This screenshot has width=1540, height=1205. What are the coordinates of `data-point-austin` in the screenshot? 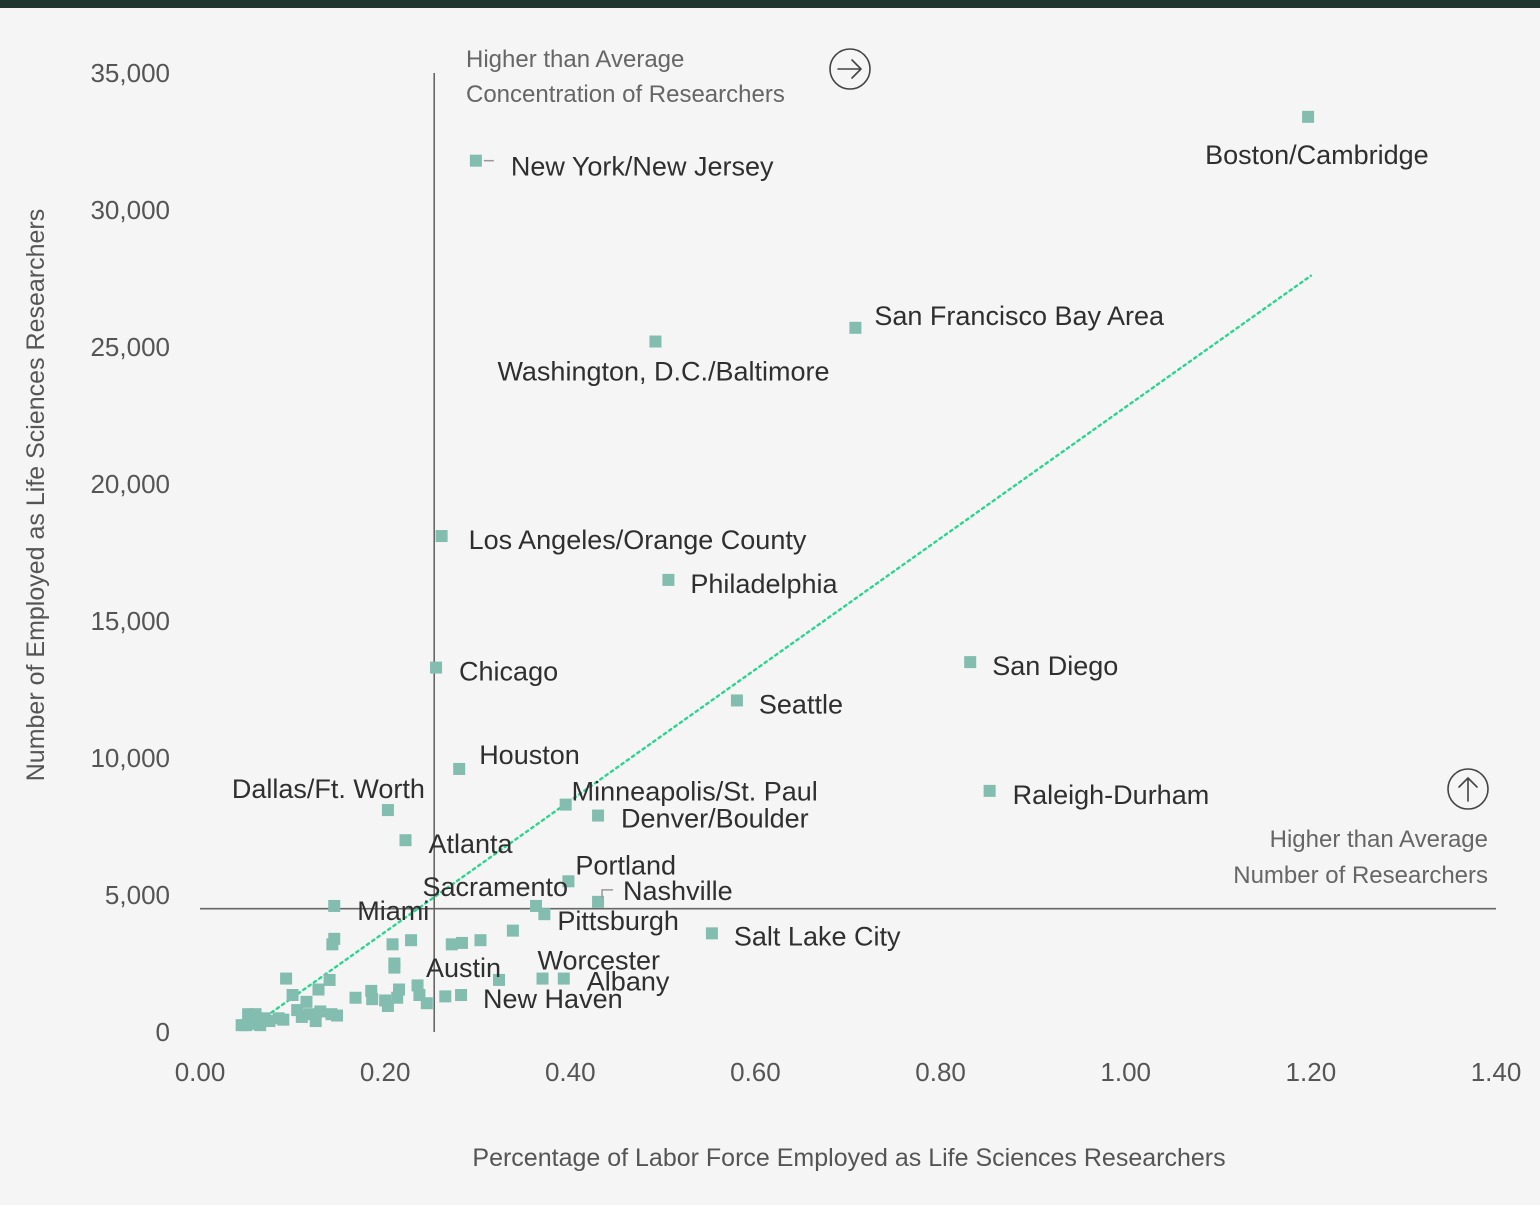 It's located at (499, 979).